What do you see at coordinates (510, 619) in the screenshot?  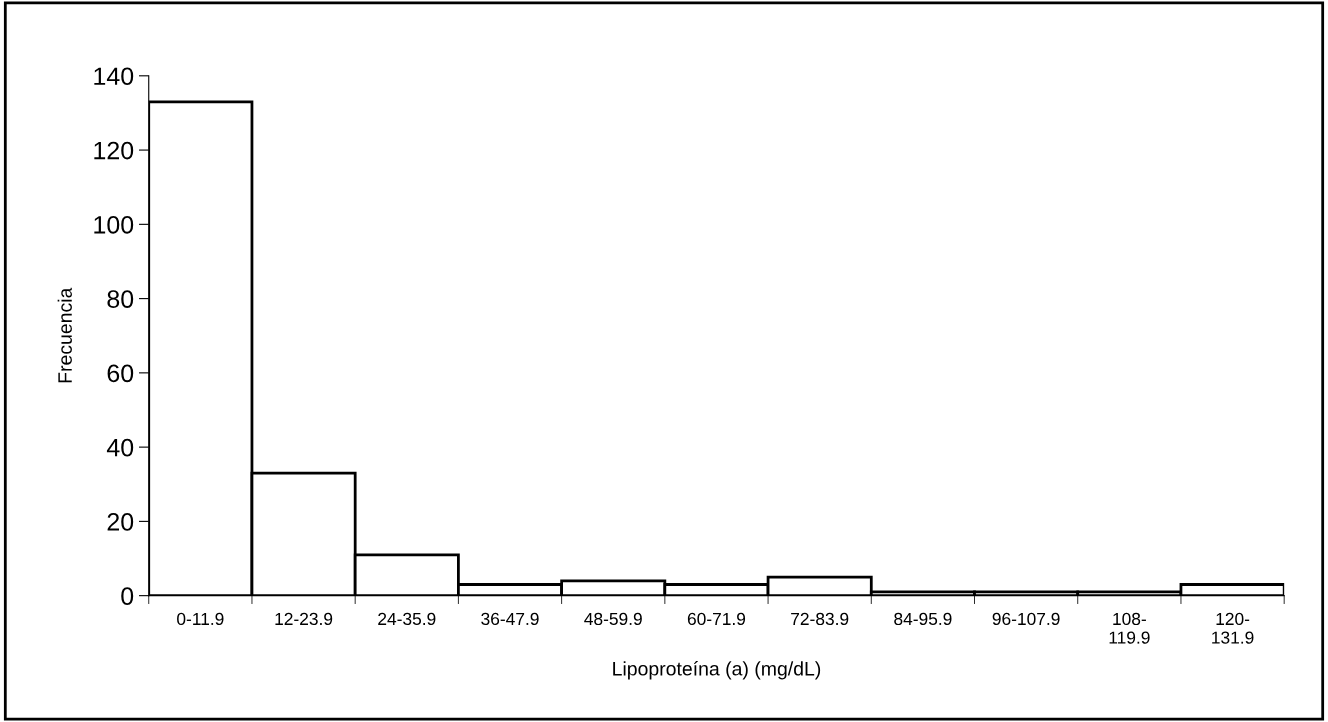 I see `x-tick-label: 36-47.9` at bounding box center [510, 619].